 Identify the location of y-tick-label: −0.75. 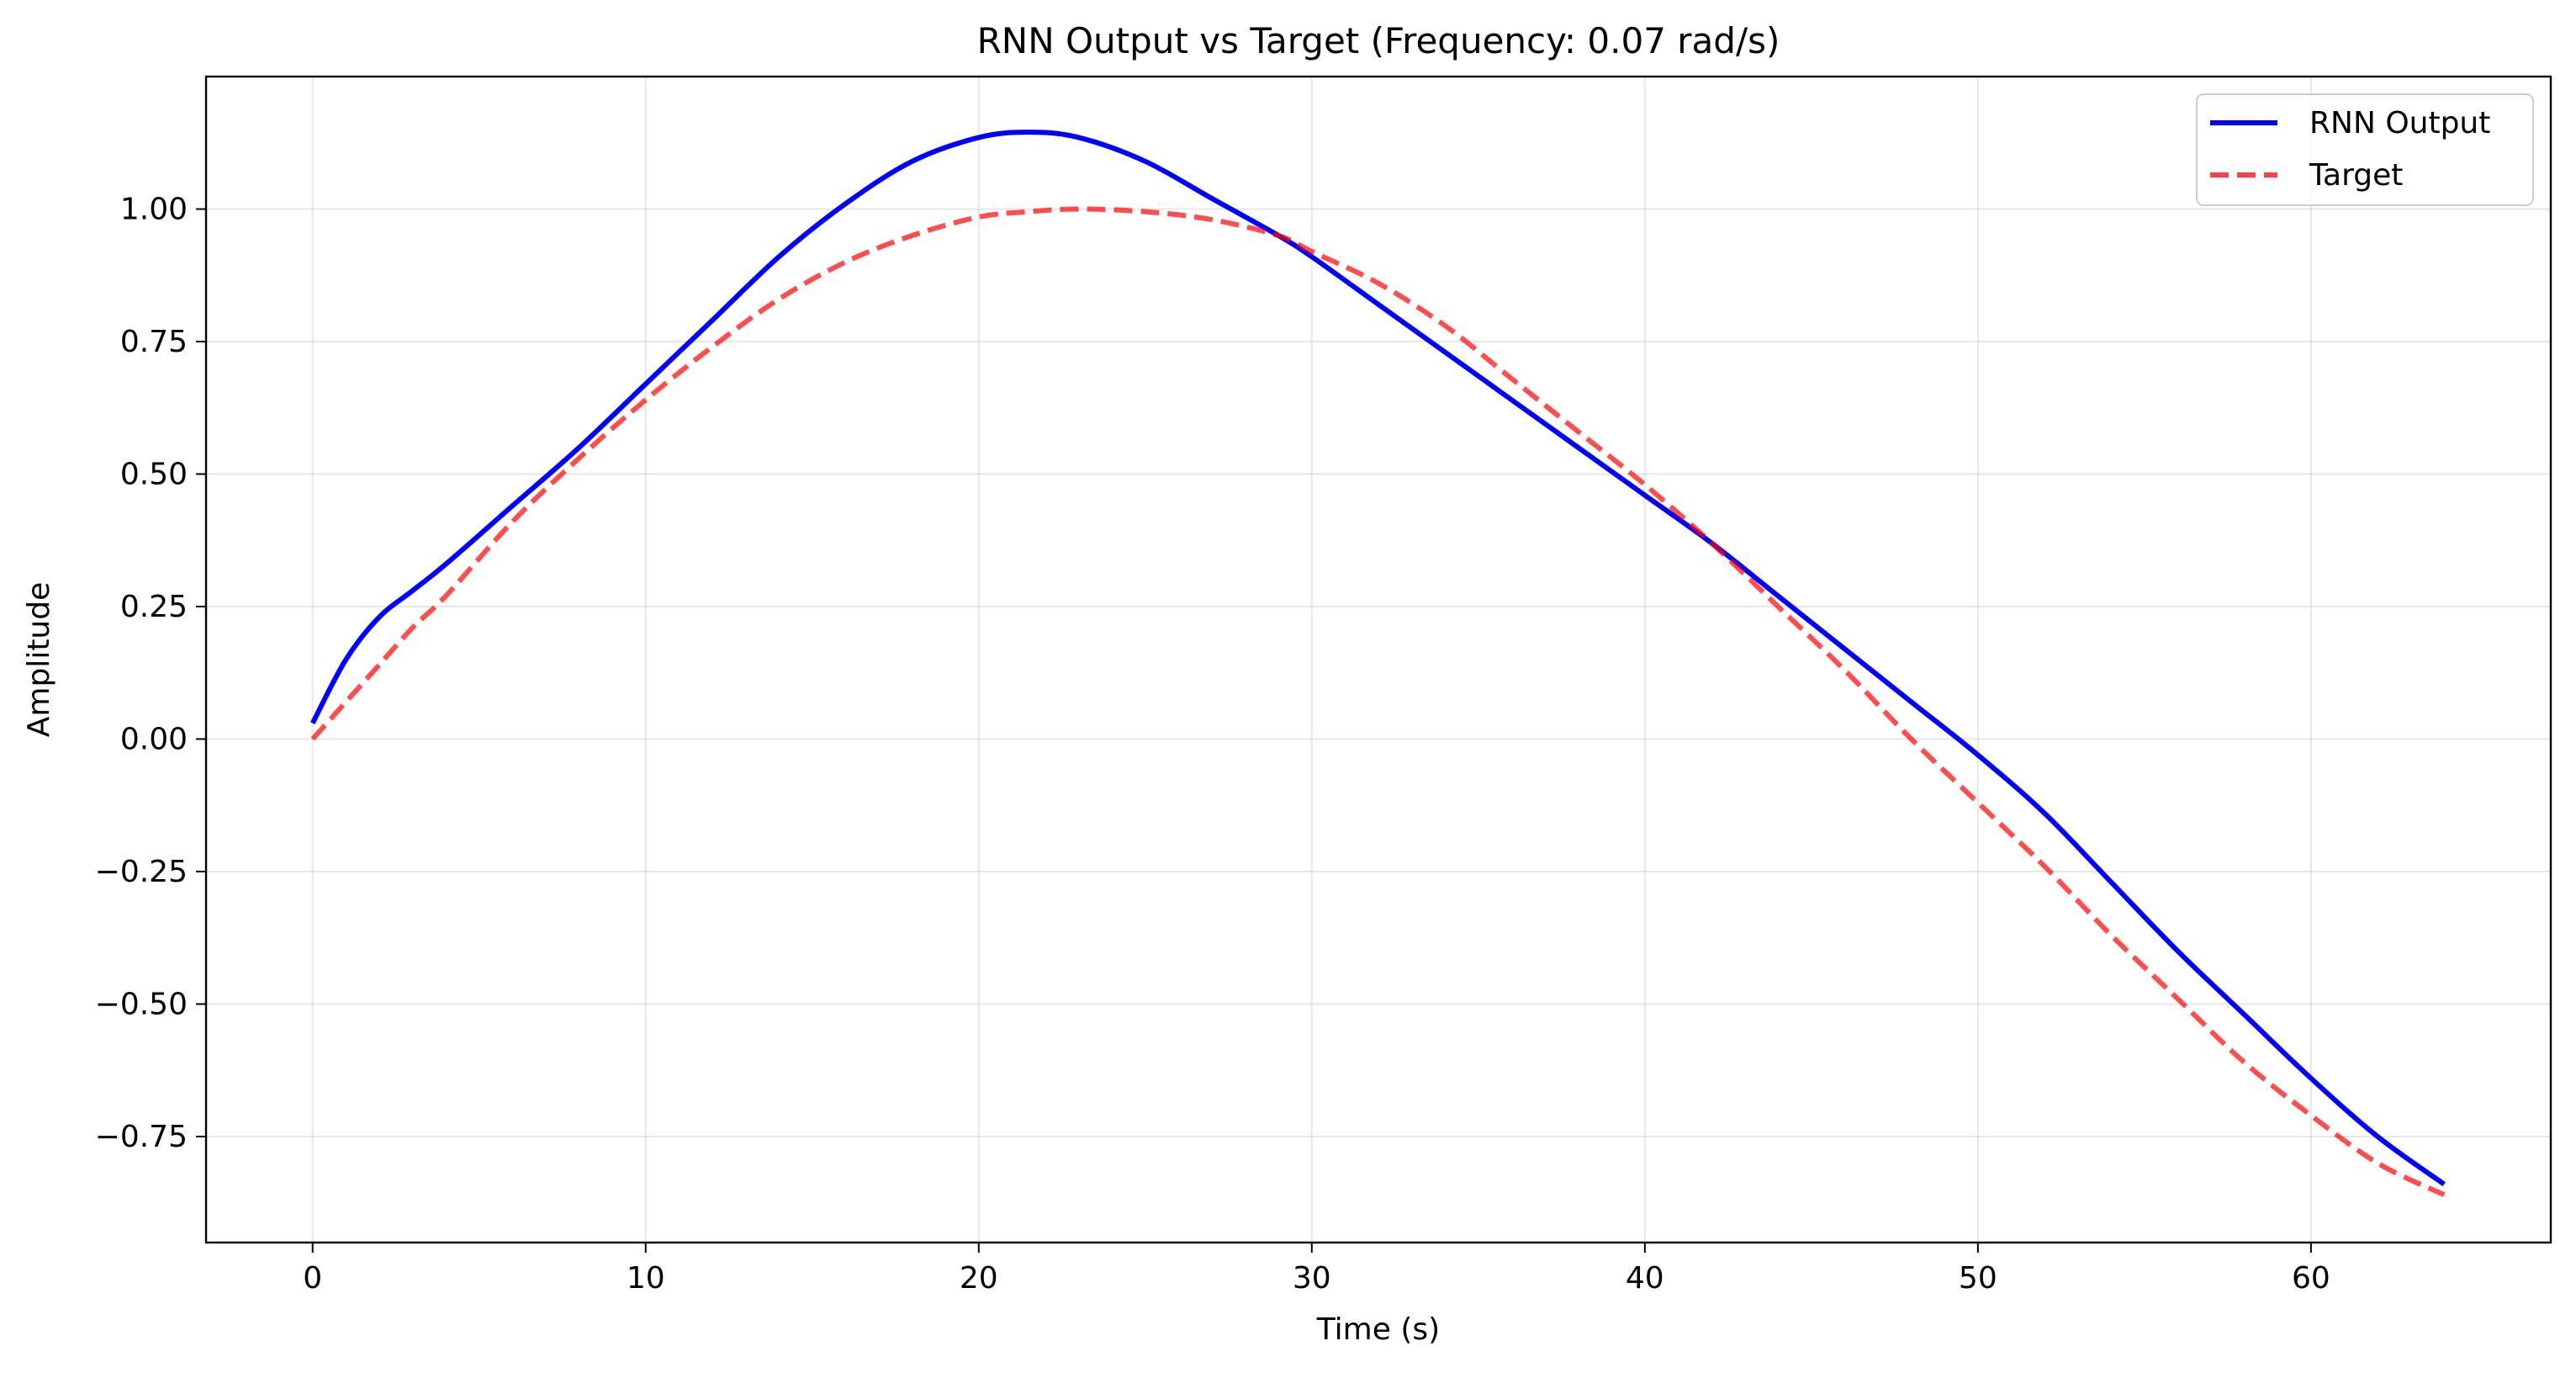
(141, 1137).